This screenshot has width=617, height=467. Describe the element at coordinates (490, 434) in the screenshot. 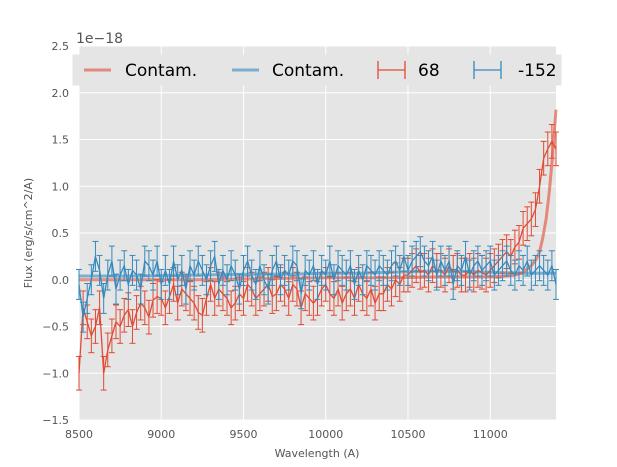

I see `x-tick-label: 11000` at that location.